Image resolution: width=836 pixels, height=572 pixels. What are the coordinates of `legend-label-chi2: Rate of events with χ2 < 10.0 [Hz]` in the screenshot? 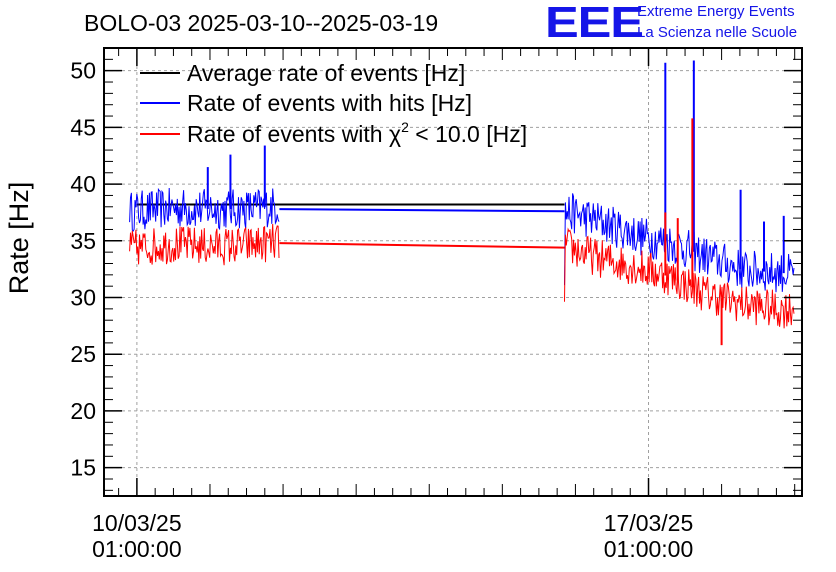 It's located at (357, 133).